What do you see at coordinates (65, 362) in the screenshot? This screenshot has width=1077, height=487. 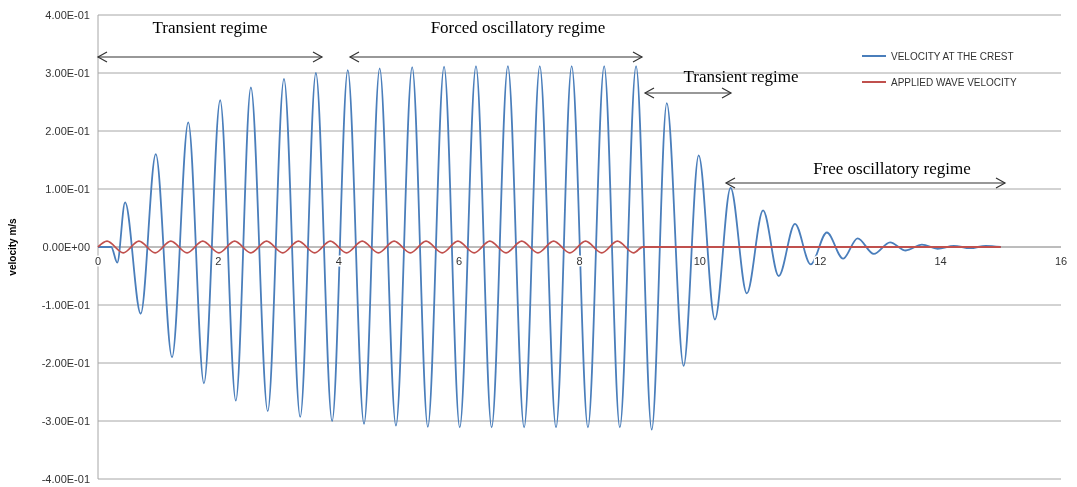 I see `y-tick-label: -2.00E-01` at bounding box center [65, 362].